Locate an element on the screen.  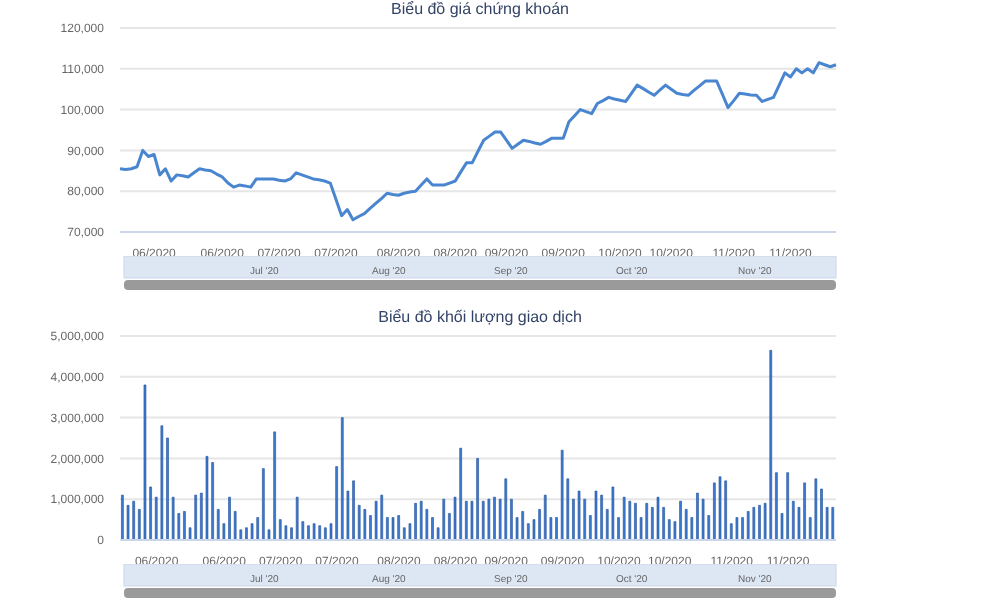
chart-title: Biểu đồ giá chứng khoán is located at coordinates (480, 9).